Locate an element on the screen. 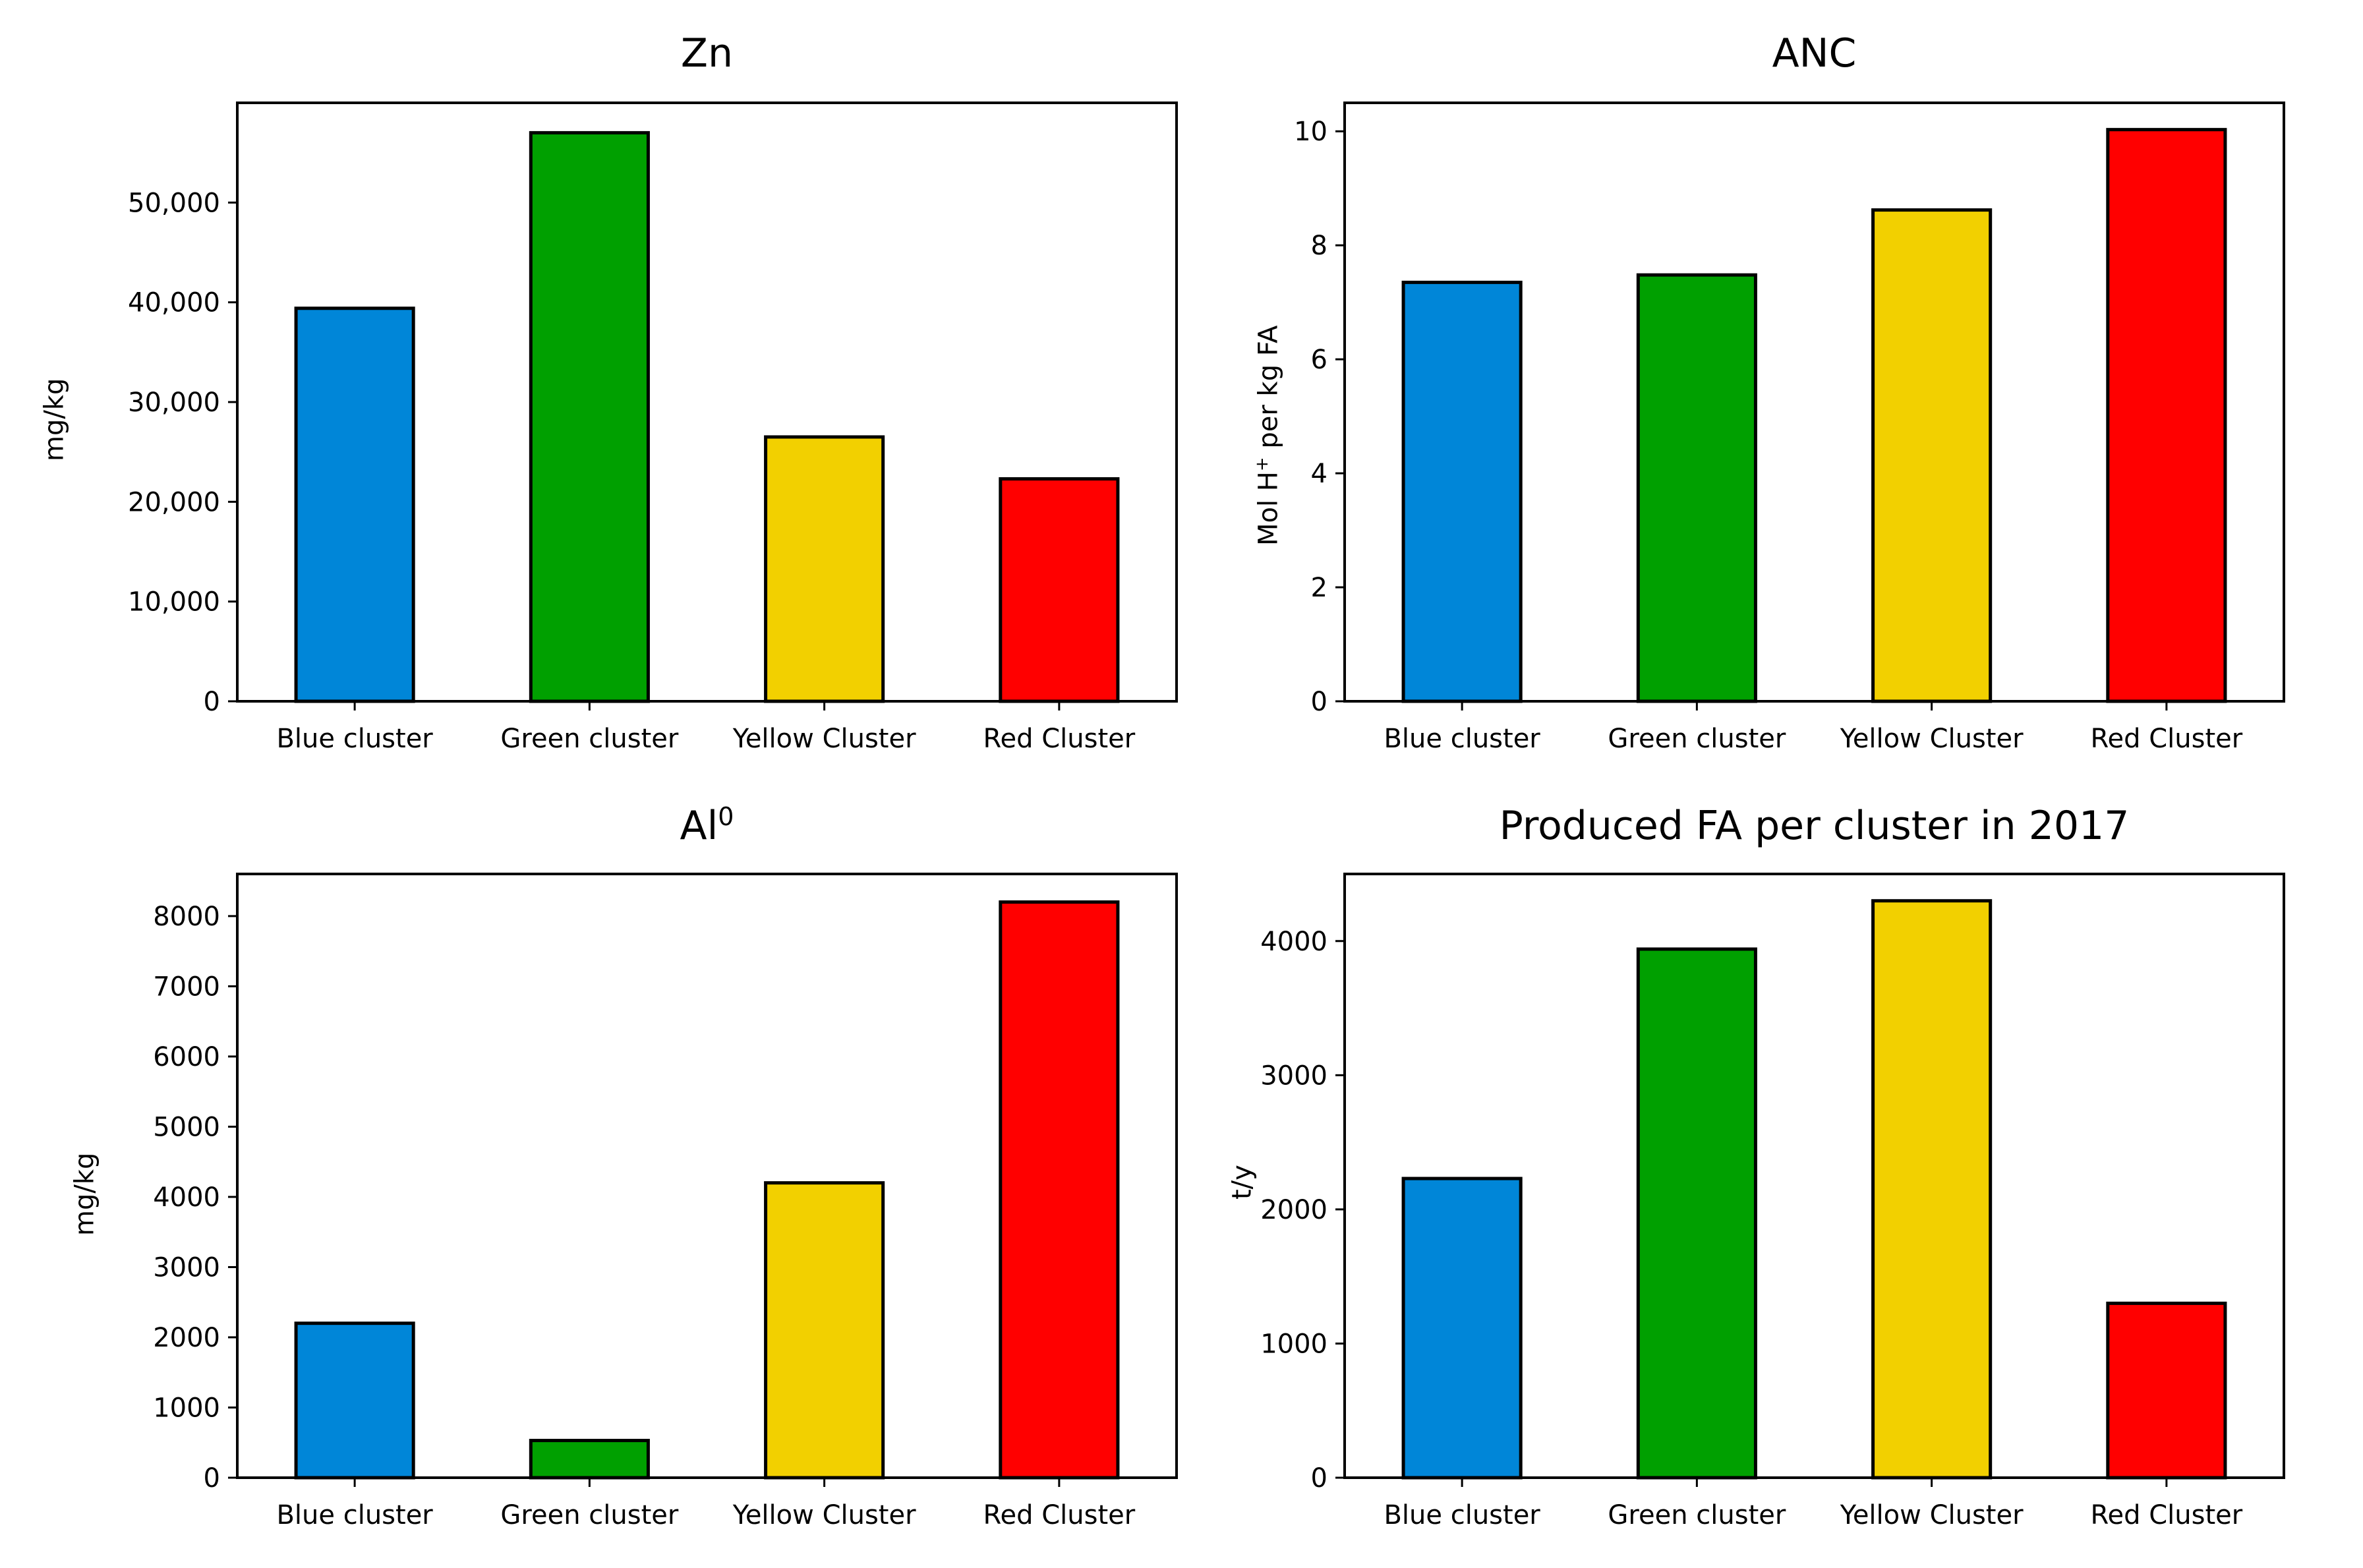 Image resolution: width=2363 pixels, height=1568 pixels. chart-title: Al0 is located at coordinates (707, 825).